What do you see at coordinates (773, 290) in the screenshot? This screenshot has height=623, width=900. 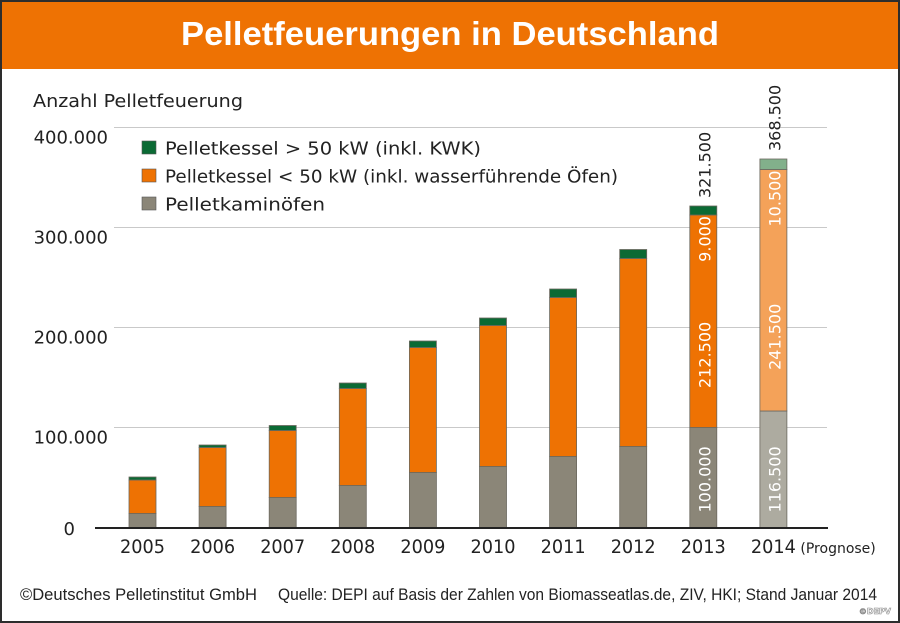 I see `bar-segment-pelletkessel-under-50kw-2014` at bounding box center [773, 290].